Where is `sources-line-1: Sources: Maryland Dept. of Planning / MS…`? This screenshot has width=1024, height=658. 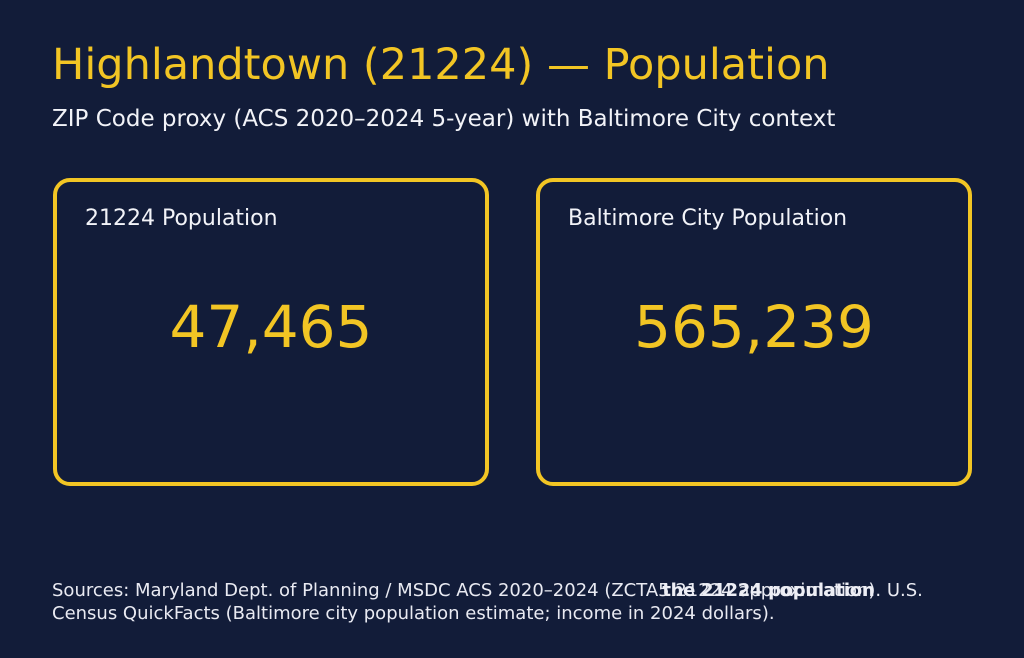 sources-line-1: Sources: Maryland Dept. of Planning / MS… is located at coordinates (487, 590).